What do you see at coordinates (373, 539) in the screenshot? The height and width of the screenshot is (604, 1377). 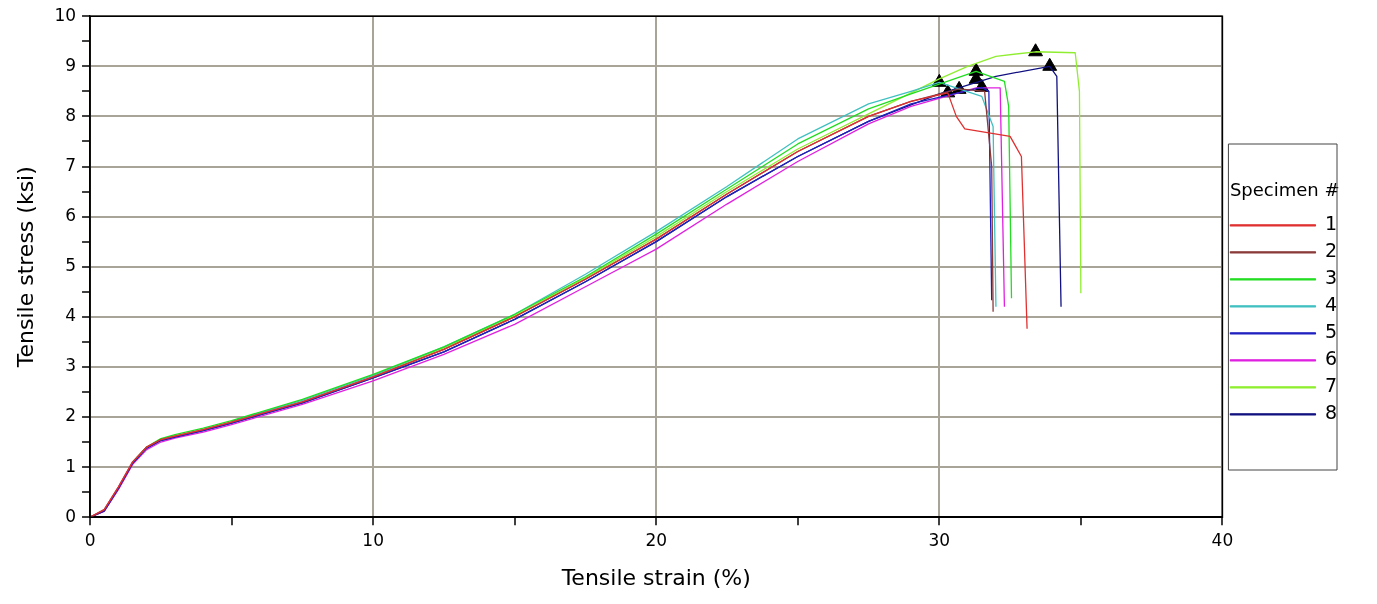 I see `x-tick-label: 10` at bounding box center [373, 539].